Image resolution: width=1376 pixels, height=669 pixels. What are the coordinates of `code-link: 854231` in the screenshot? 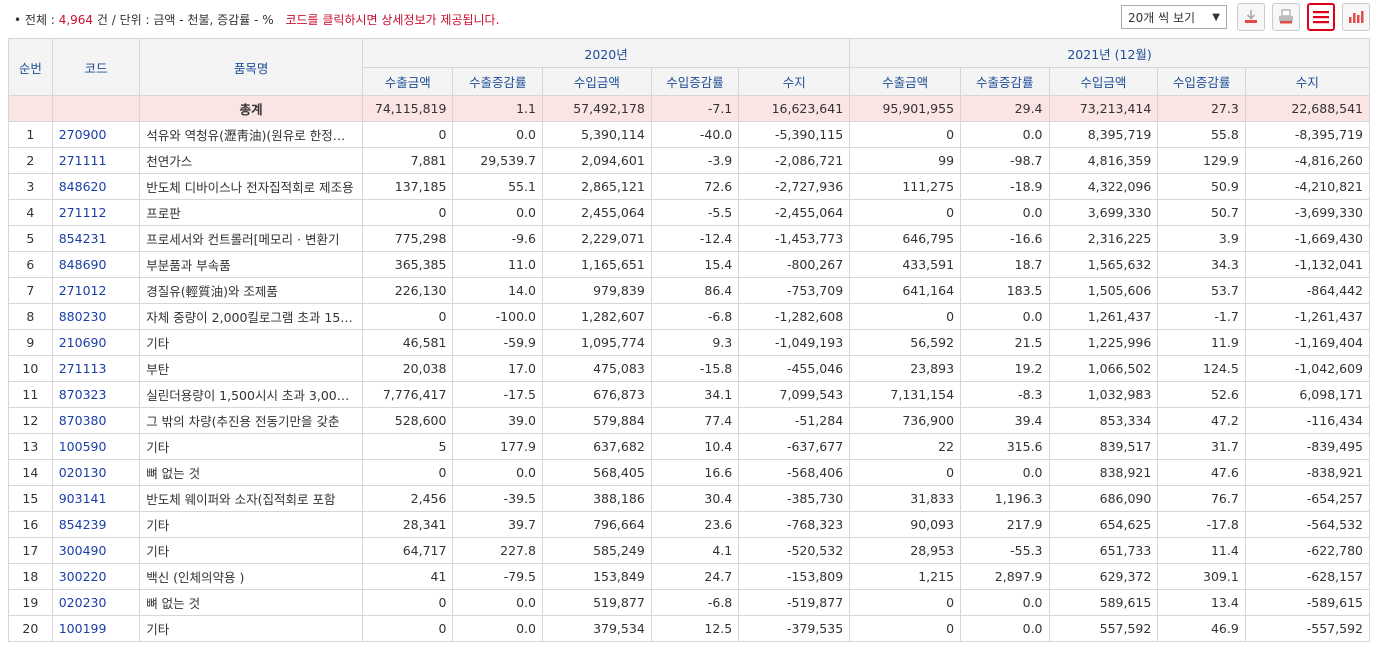 It's located at (96, 238).